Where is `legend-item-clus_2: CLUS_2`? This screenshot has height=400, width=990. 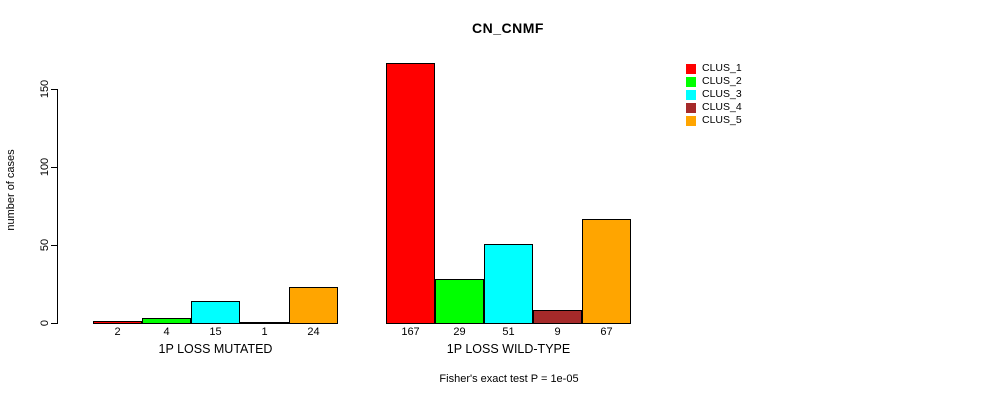
legend-item-clus_2: CLUS_2 is located at coordinates (714, 81).